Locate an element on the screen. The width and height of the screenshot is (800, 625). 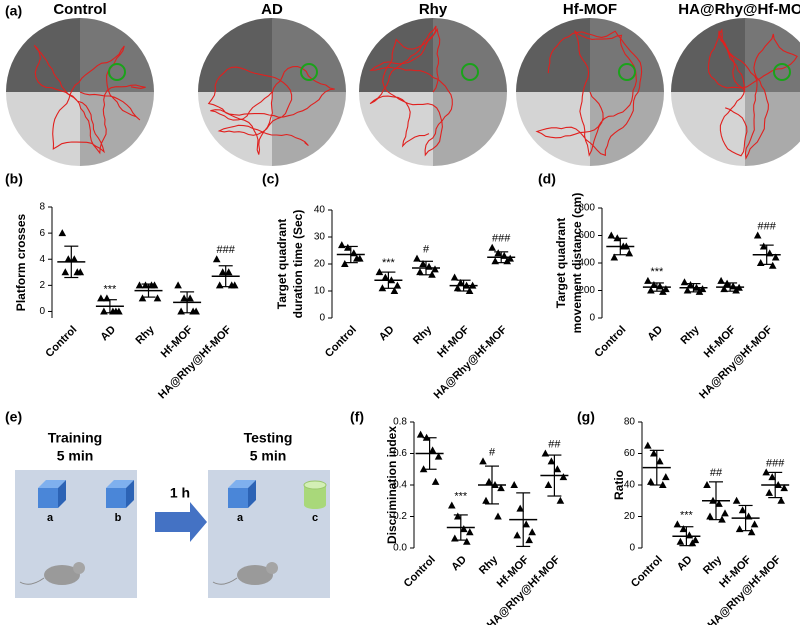
y-tick-label: 0.2 is located at coordinates (400, 516).